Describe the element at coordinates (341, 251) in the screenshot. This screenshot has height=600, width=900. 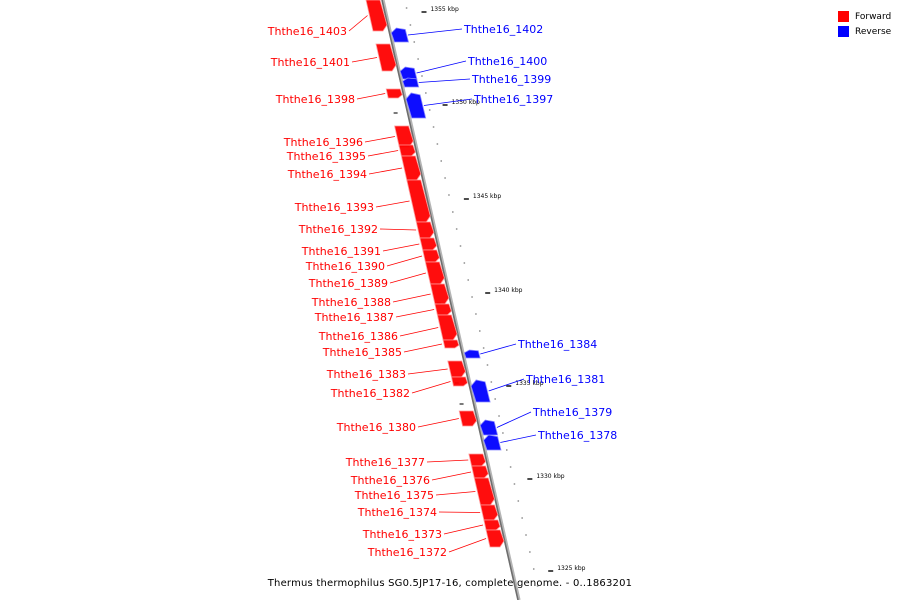
I see `gene-label: Ththe16_1391` at that location.